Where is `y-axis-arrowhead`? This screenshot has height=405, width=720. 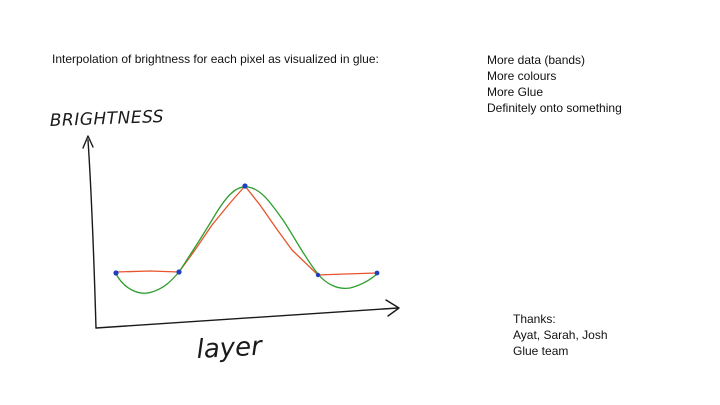 y-axis-arrowhead is located at coordinates (88, 142).